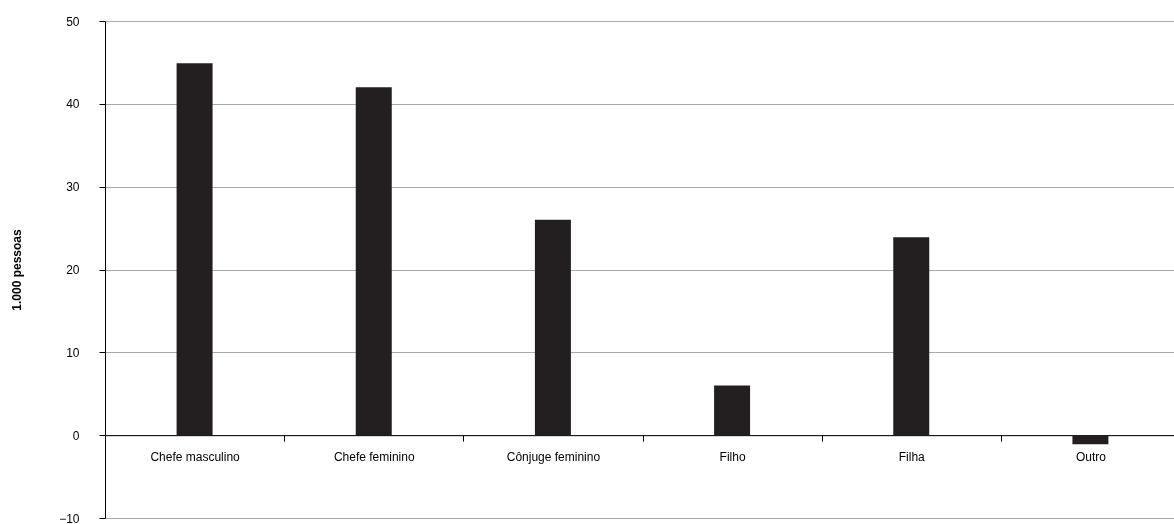  What do you see at coordinates (374, 456) in the screenshot?
I see `x-tick-label: Chefe feminino` at bounding box center [374, 456].